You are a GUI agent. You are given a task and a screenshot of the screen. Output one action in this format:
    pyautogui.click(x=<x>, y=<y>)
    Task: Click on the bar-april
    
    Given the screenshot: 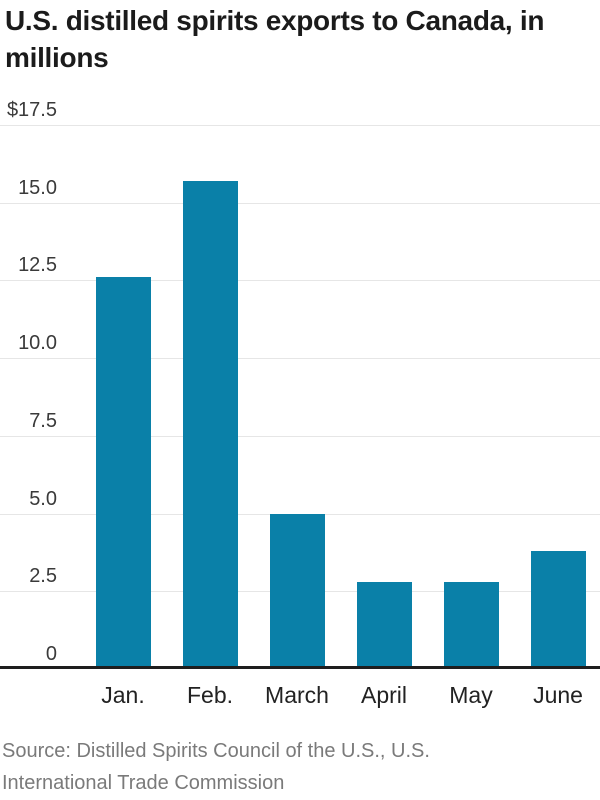 What is the action you would take?
    pyautogui.click(x=384, y=625)
    